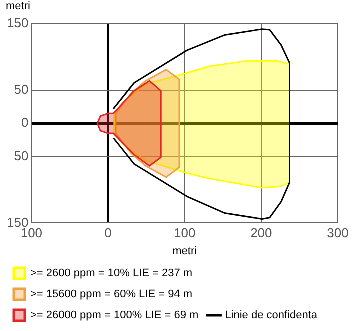 The width and height of the screenshot is (360, 331). What do you see at coordinates (338, 233) in the screenshot?
I see `x-tick-label: 300` at bounding box center [338, 233].